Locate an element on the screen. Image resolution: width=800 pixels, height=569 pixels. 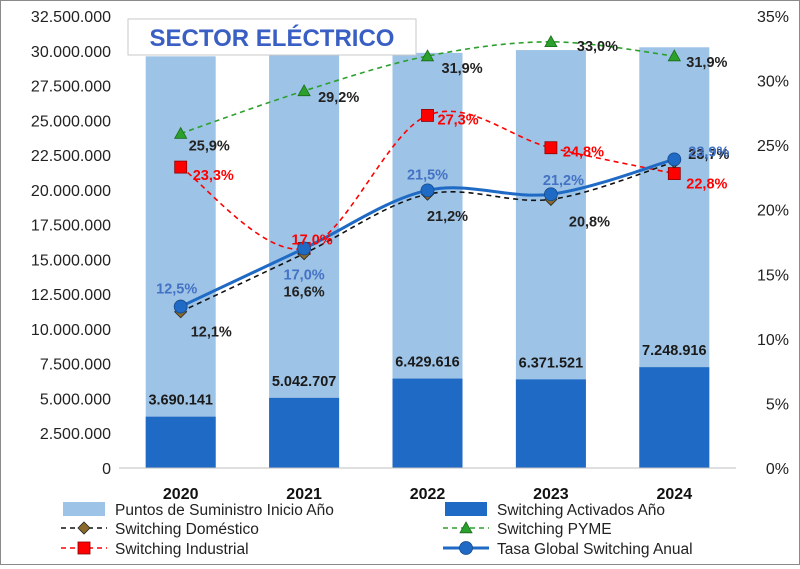
right-tick-label: 20% is located at coordinates (773, 211).